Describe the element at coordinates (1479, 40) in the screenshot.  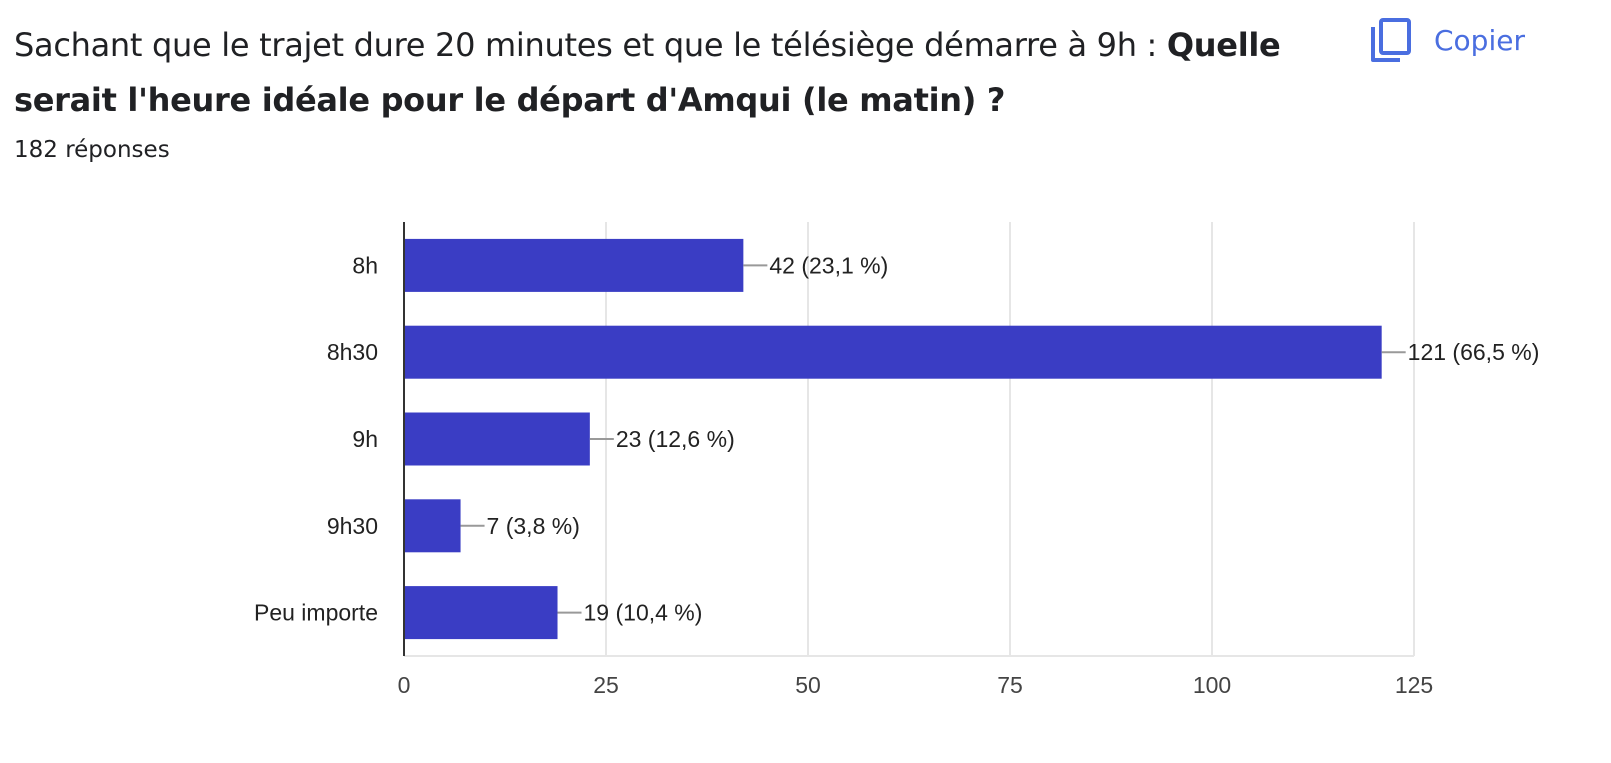
I see `copy-label: Copier` at that location.